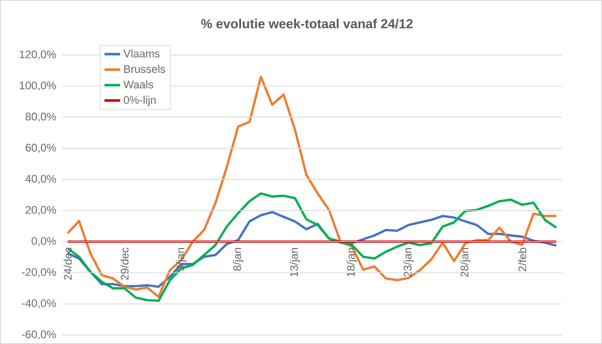  What do you see at coordinates (40, 179) in the screenshot?
I see `y-tick-label: 40,0%` at bounding box center [40, 179].